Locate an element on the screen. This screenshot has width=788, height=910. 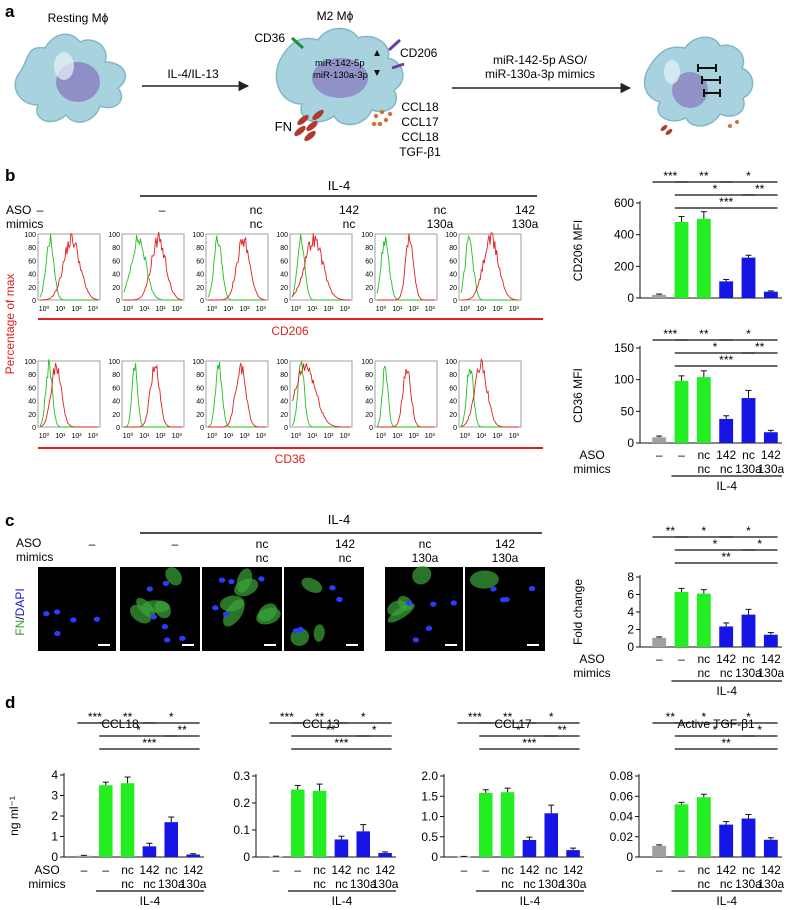
ccl17-mimics-5: 130a is located at coordinates (573, 884).